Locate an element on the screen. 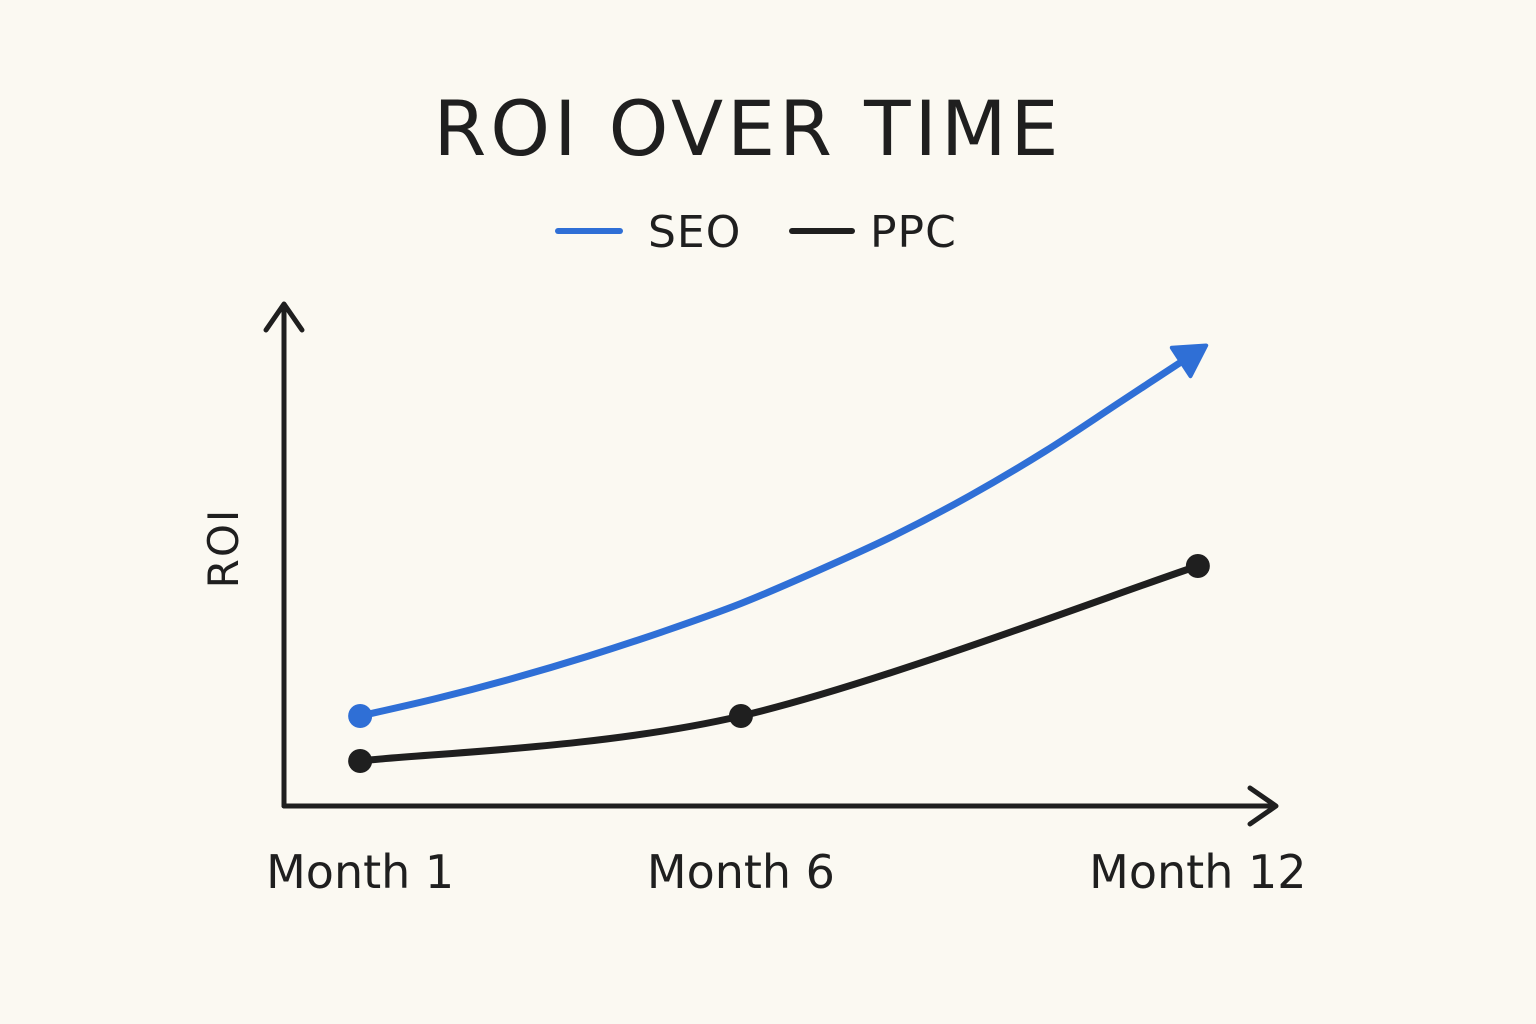 Image resolution: width=1536 pixels, height=1024 pixels. chart-title: ROI OVER TIME is located at coordinates (747, 128).